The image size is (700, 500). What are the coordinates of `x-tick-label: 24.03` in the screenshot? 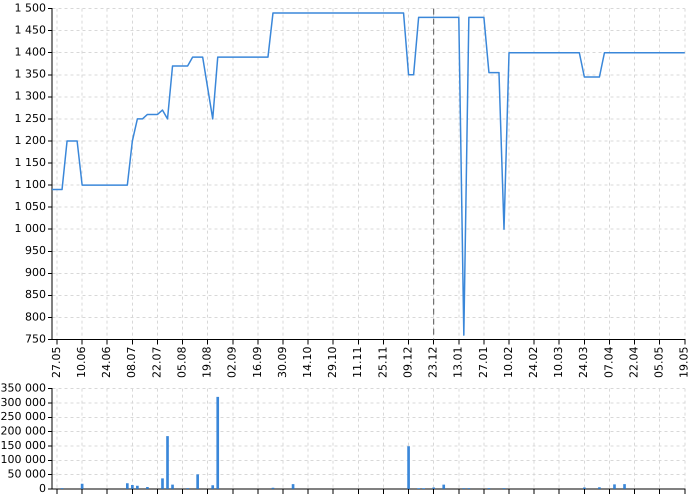 It's located at (583, 362).